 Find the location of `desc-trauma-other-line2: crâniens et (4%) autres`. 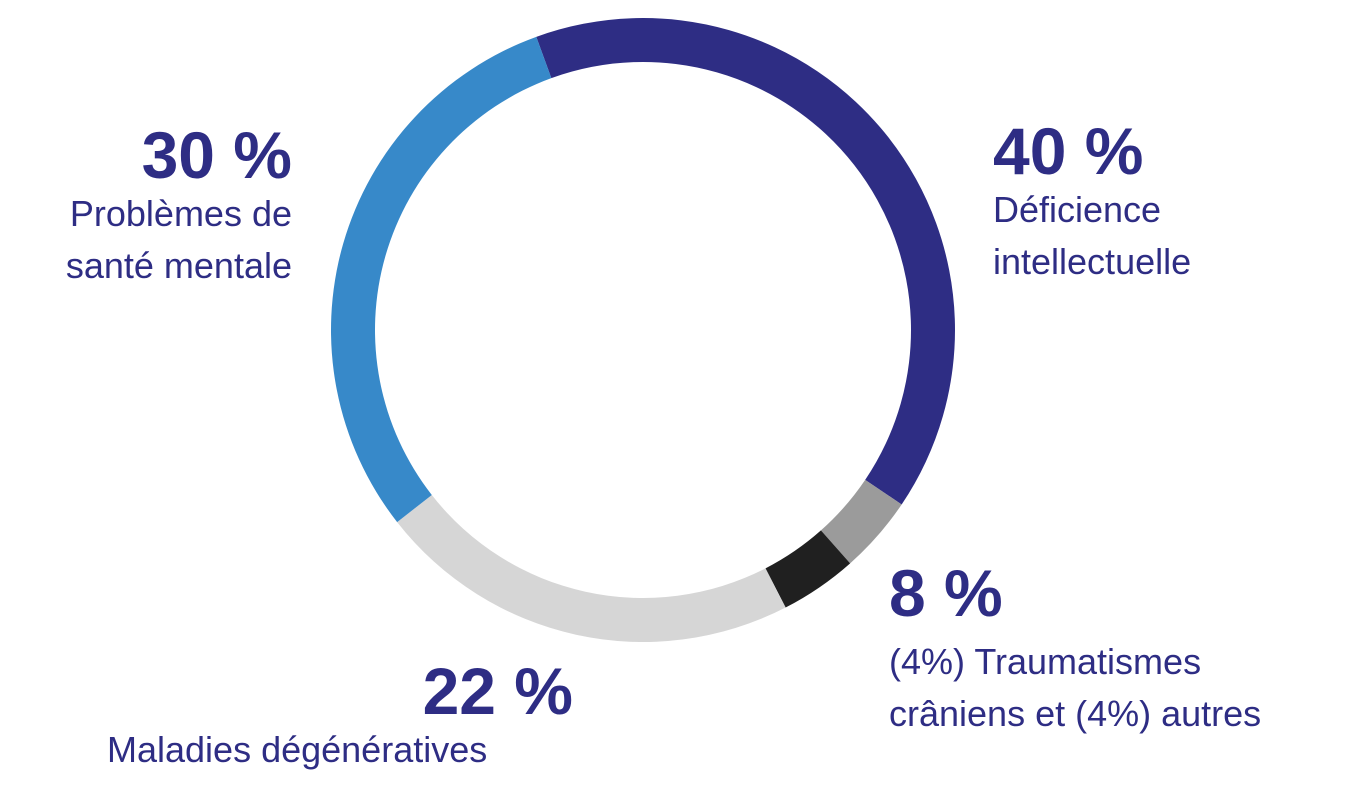

desc-trauma-other-line2: crâniens et (4%) autres is located at coordinates (1075, 713).